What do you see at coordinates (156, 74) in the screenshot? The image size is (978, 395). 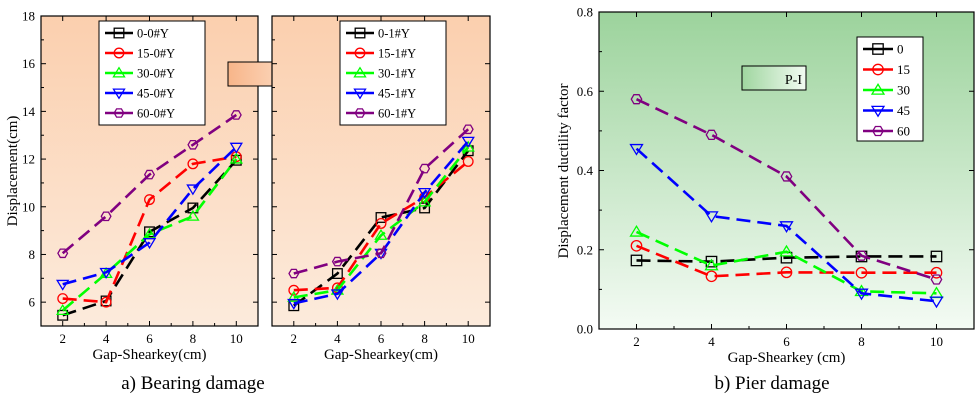 I see `legend-label: 30-0#Y` at bounding box center [156, 74].